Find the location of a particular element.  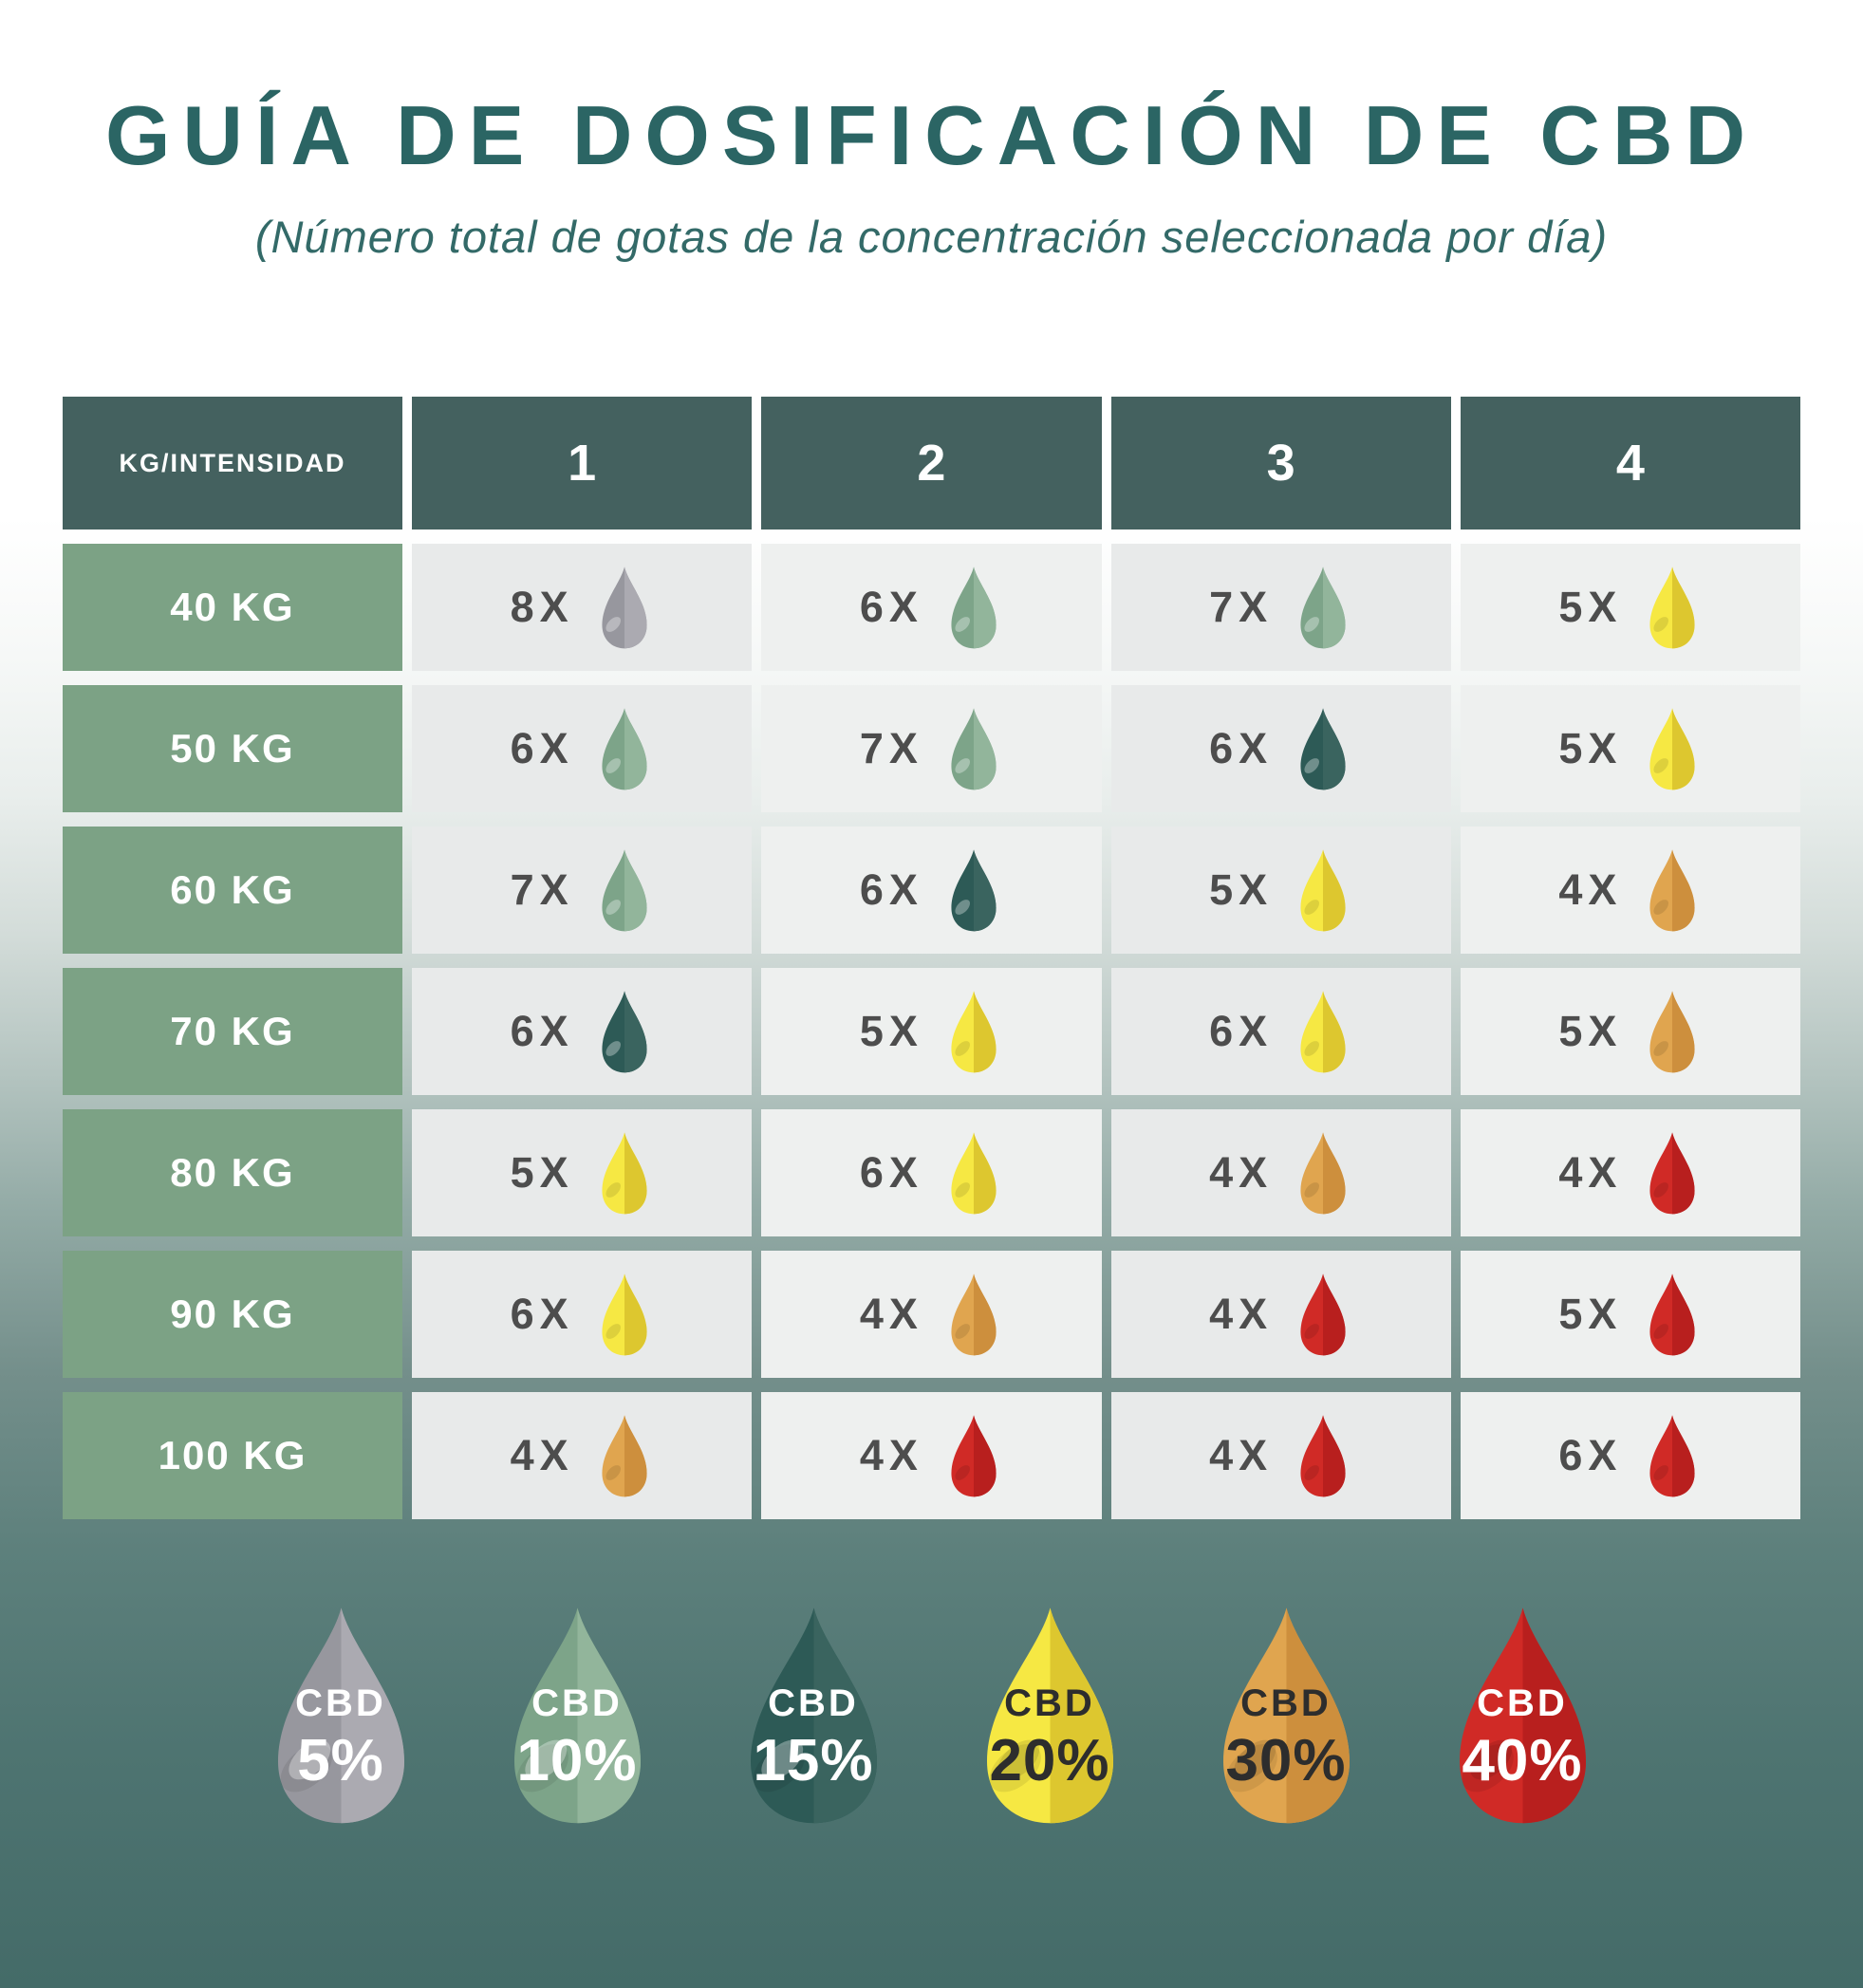

row-label-40kg: 40 KG is located at coordinates (232, 608).